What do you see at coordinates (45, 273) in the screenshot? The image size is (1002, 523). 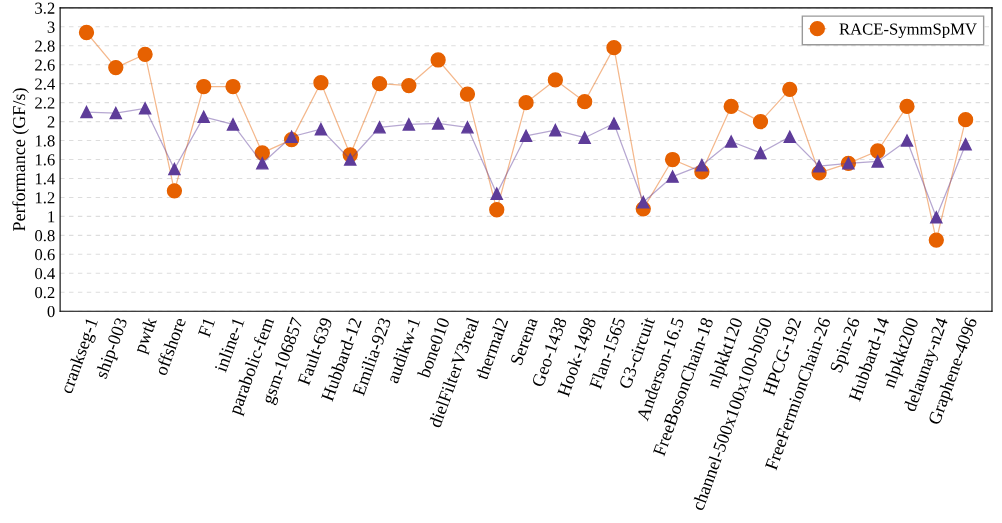 I see `y-tick-label: 0.4` at bounding box center [45, 273].